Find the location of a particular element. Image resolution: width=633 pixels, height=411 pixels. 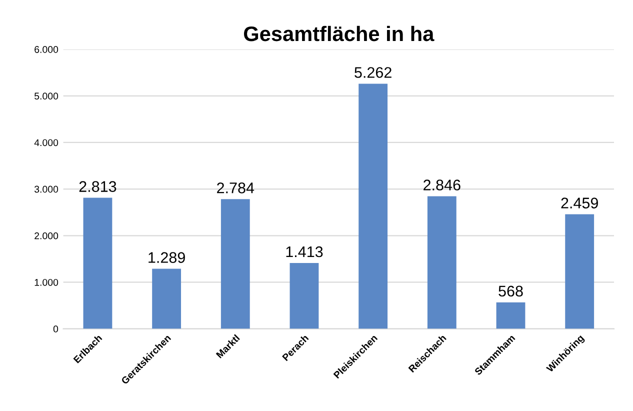

y-tick-label: 1.000 is located at coordinates (46, 282).